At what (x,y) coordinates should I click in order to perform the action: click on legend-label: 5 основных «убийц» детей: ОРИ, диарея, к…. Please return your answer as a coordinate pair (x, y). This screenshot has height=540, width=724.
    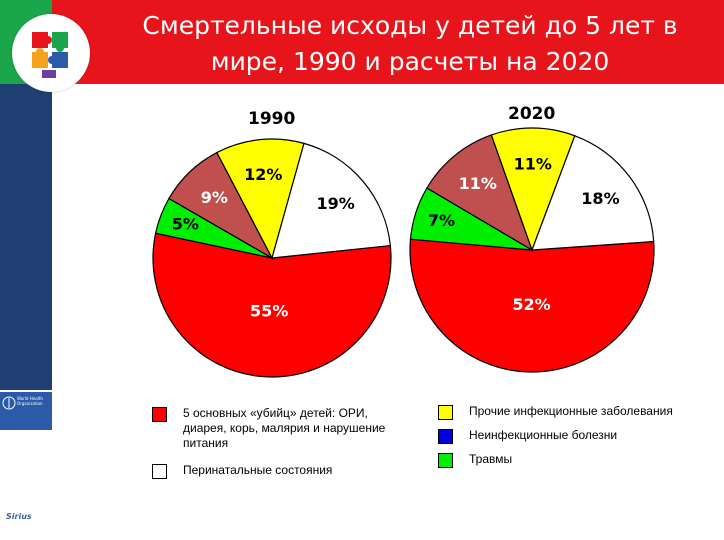
    Looking at the image, I should click on (284, 428).